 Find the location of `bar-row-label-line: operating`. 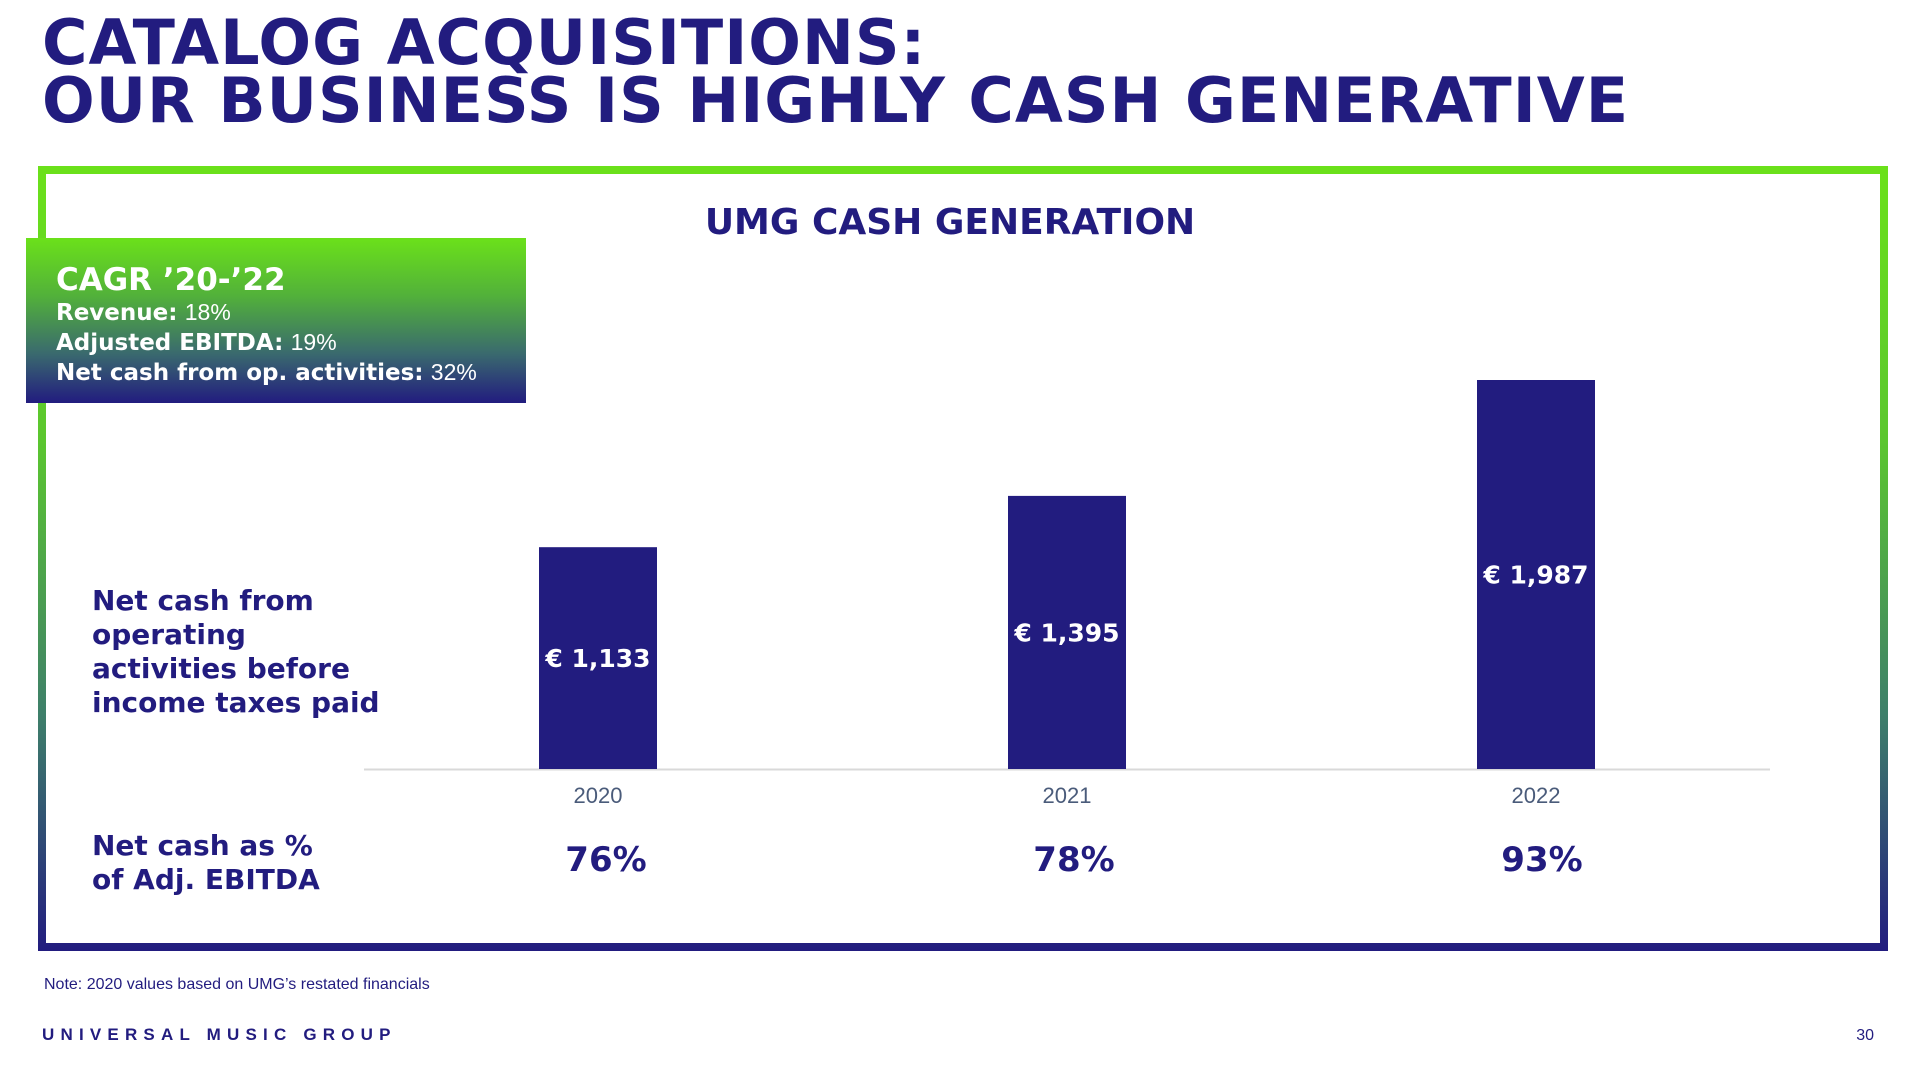

bar-row-label-line: operating is located at coordinates (169, 634).